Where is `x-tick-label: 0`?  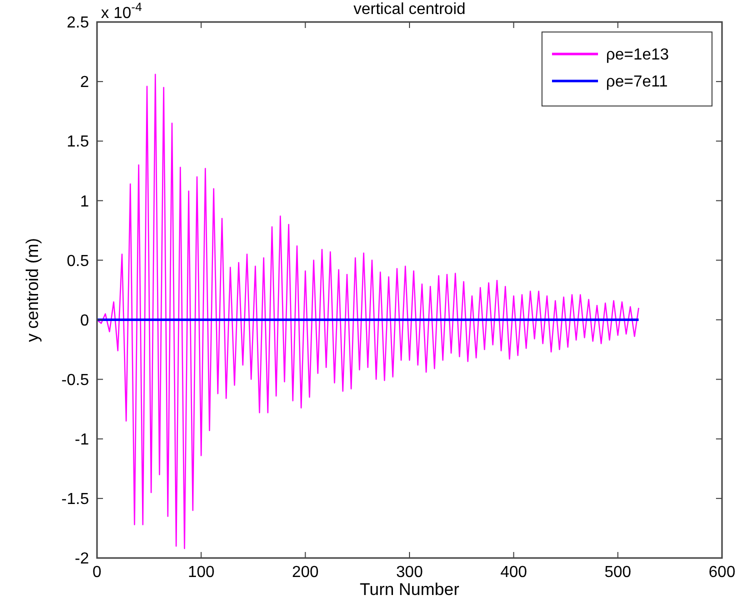
x-tick-label: 0 is located at coordinates (97, 572).